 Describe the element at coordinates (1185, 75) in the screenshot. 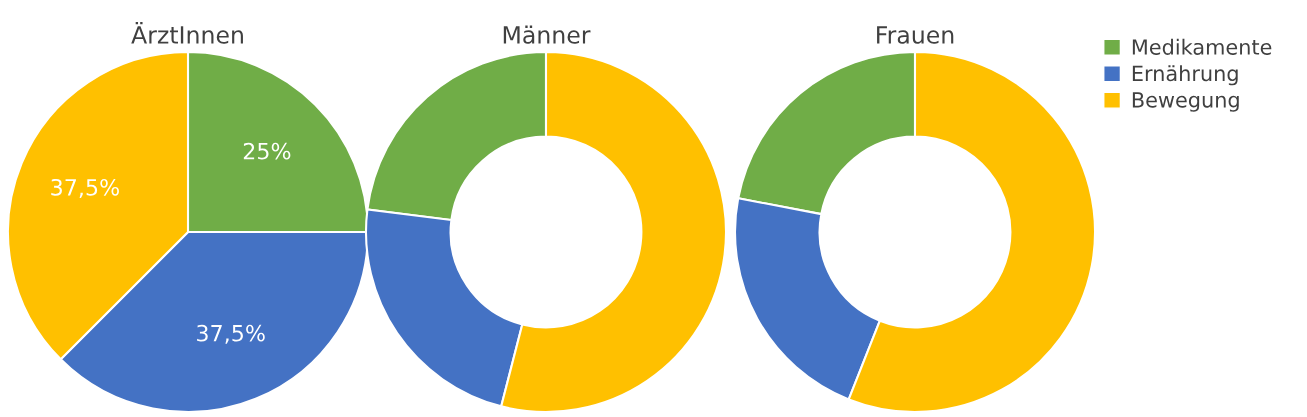

I see `legend-label: Ernährung` at that location.